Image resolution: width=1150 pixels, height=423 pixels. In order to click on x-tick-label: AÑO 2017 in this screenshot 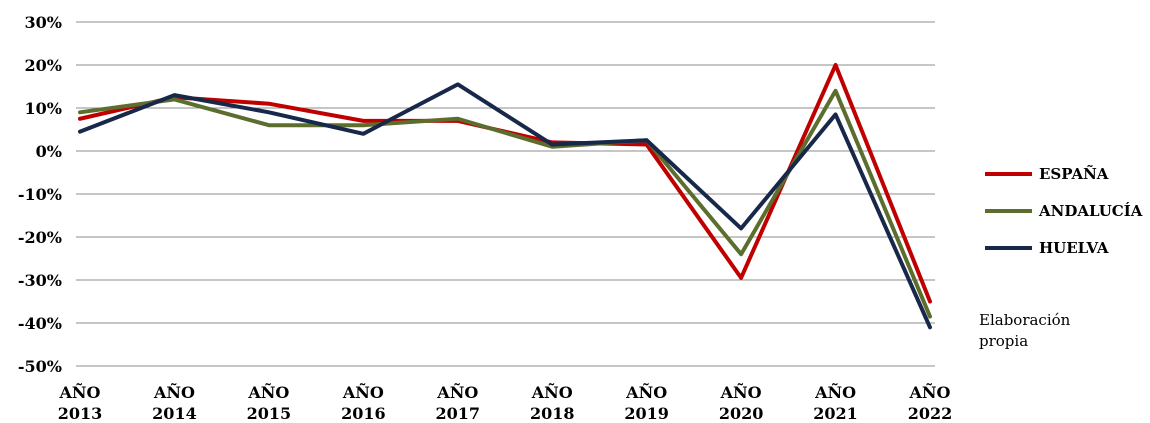, I will do `click(458, 402)`.